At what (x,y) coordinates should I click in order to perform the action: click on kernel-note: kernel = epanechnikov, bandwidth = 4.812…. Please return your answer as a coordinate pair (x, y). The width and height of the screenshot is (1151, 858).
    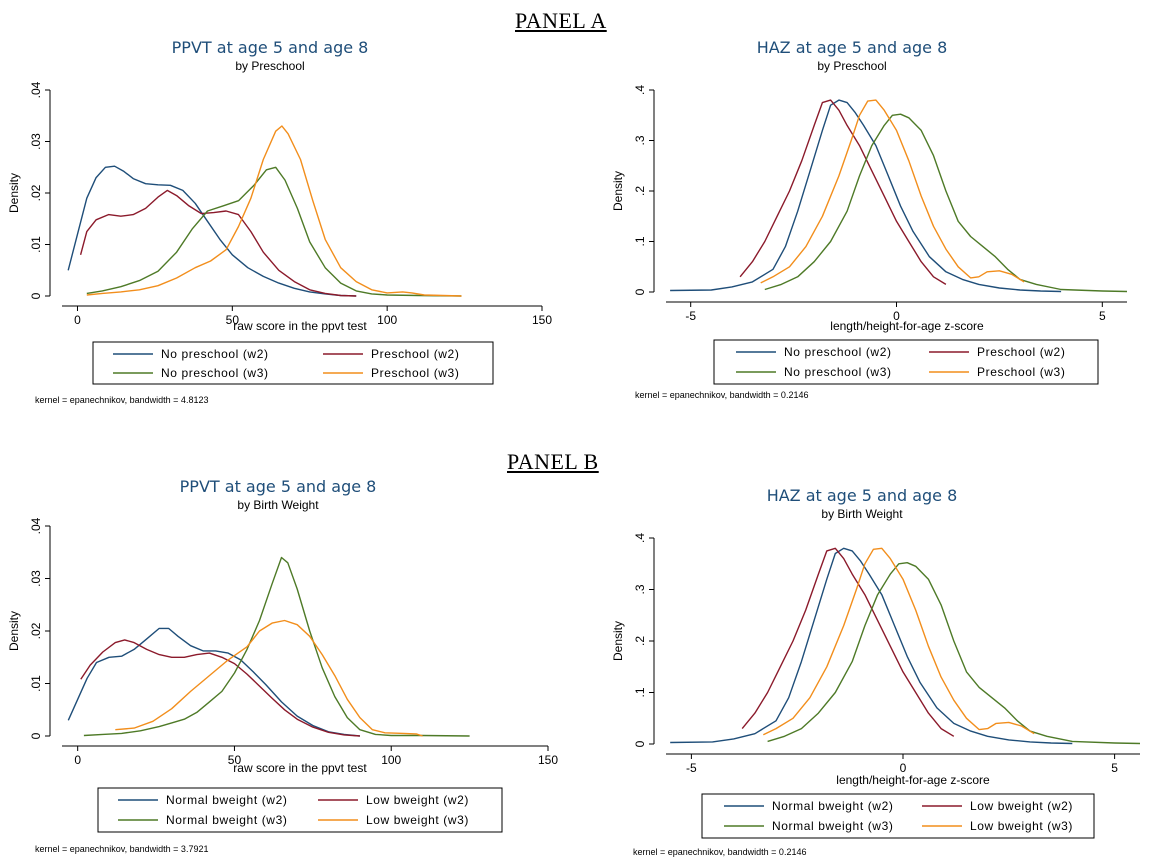
    Looking at the image, I should click on (121, 400).